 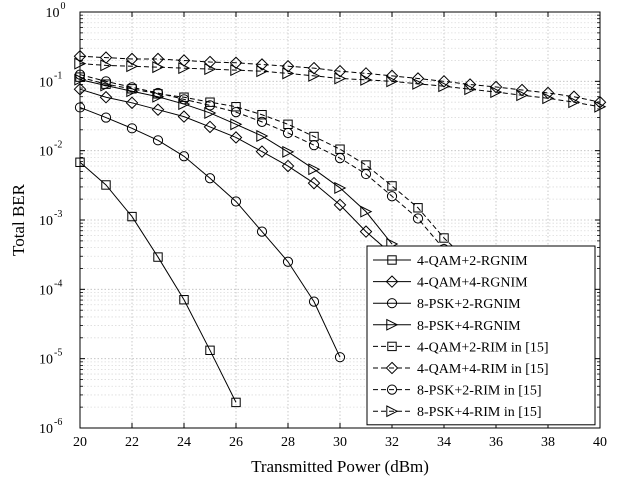 I want to click on x-tick-label: 26, so click(x=236, y=442).